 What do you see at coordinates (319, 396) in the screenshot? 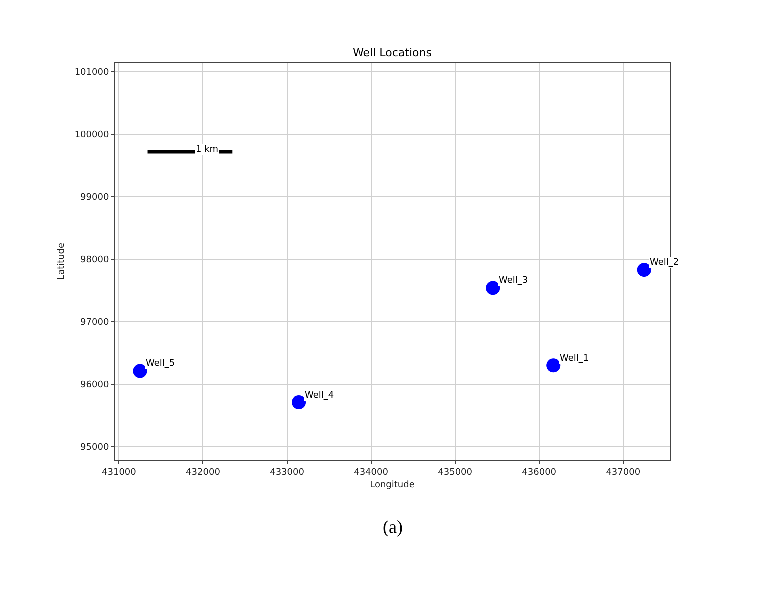
I see `annotation: Well_4` at bounding box center [319, 396].